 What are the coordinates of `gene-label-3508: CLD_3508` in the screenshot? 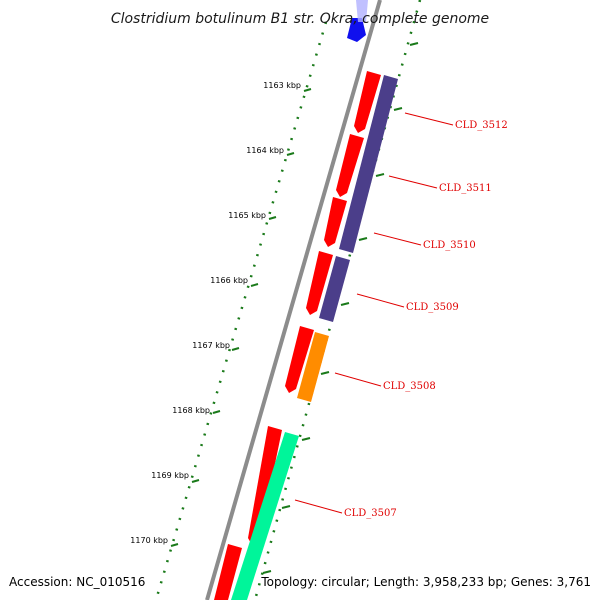 It's located at (409, 386).